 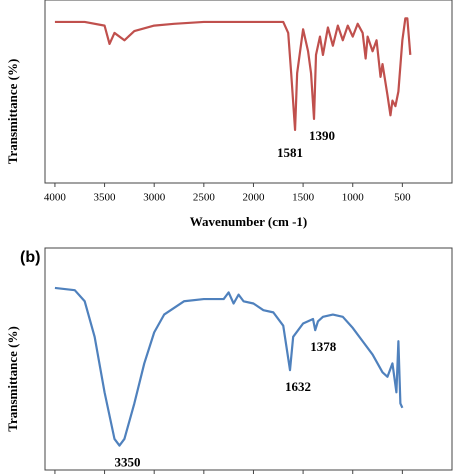 What do you see at coordinates (253, 198) in the screenshot?
I see `x-tick-label: 2000` at bounding box center [253, 198].